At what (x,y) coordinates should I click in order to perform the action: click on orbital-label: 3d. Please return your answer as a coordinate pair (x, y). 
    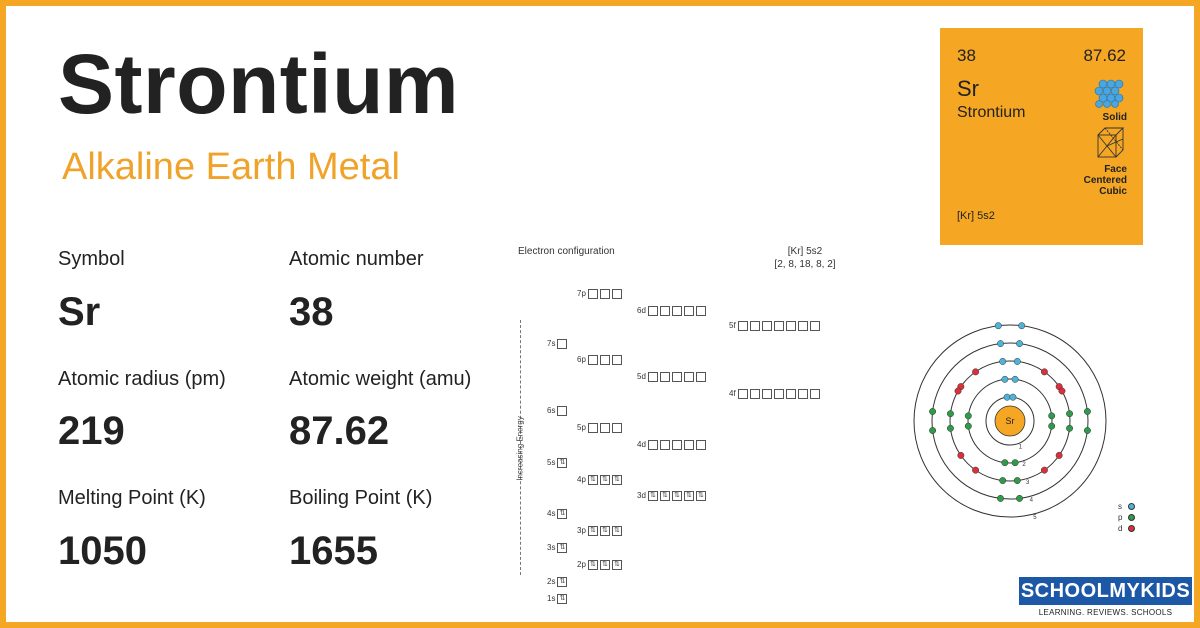
    Looking at the image, I should click on (641, 495).